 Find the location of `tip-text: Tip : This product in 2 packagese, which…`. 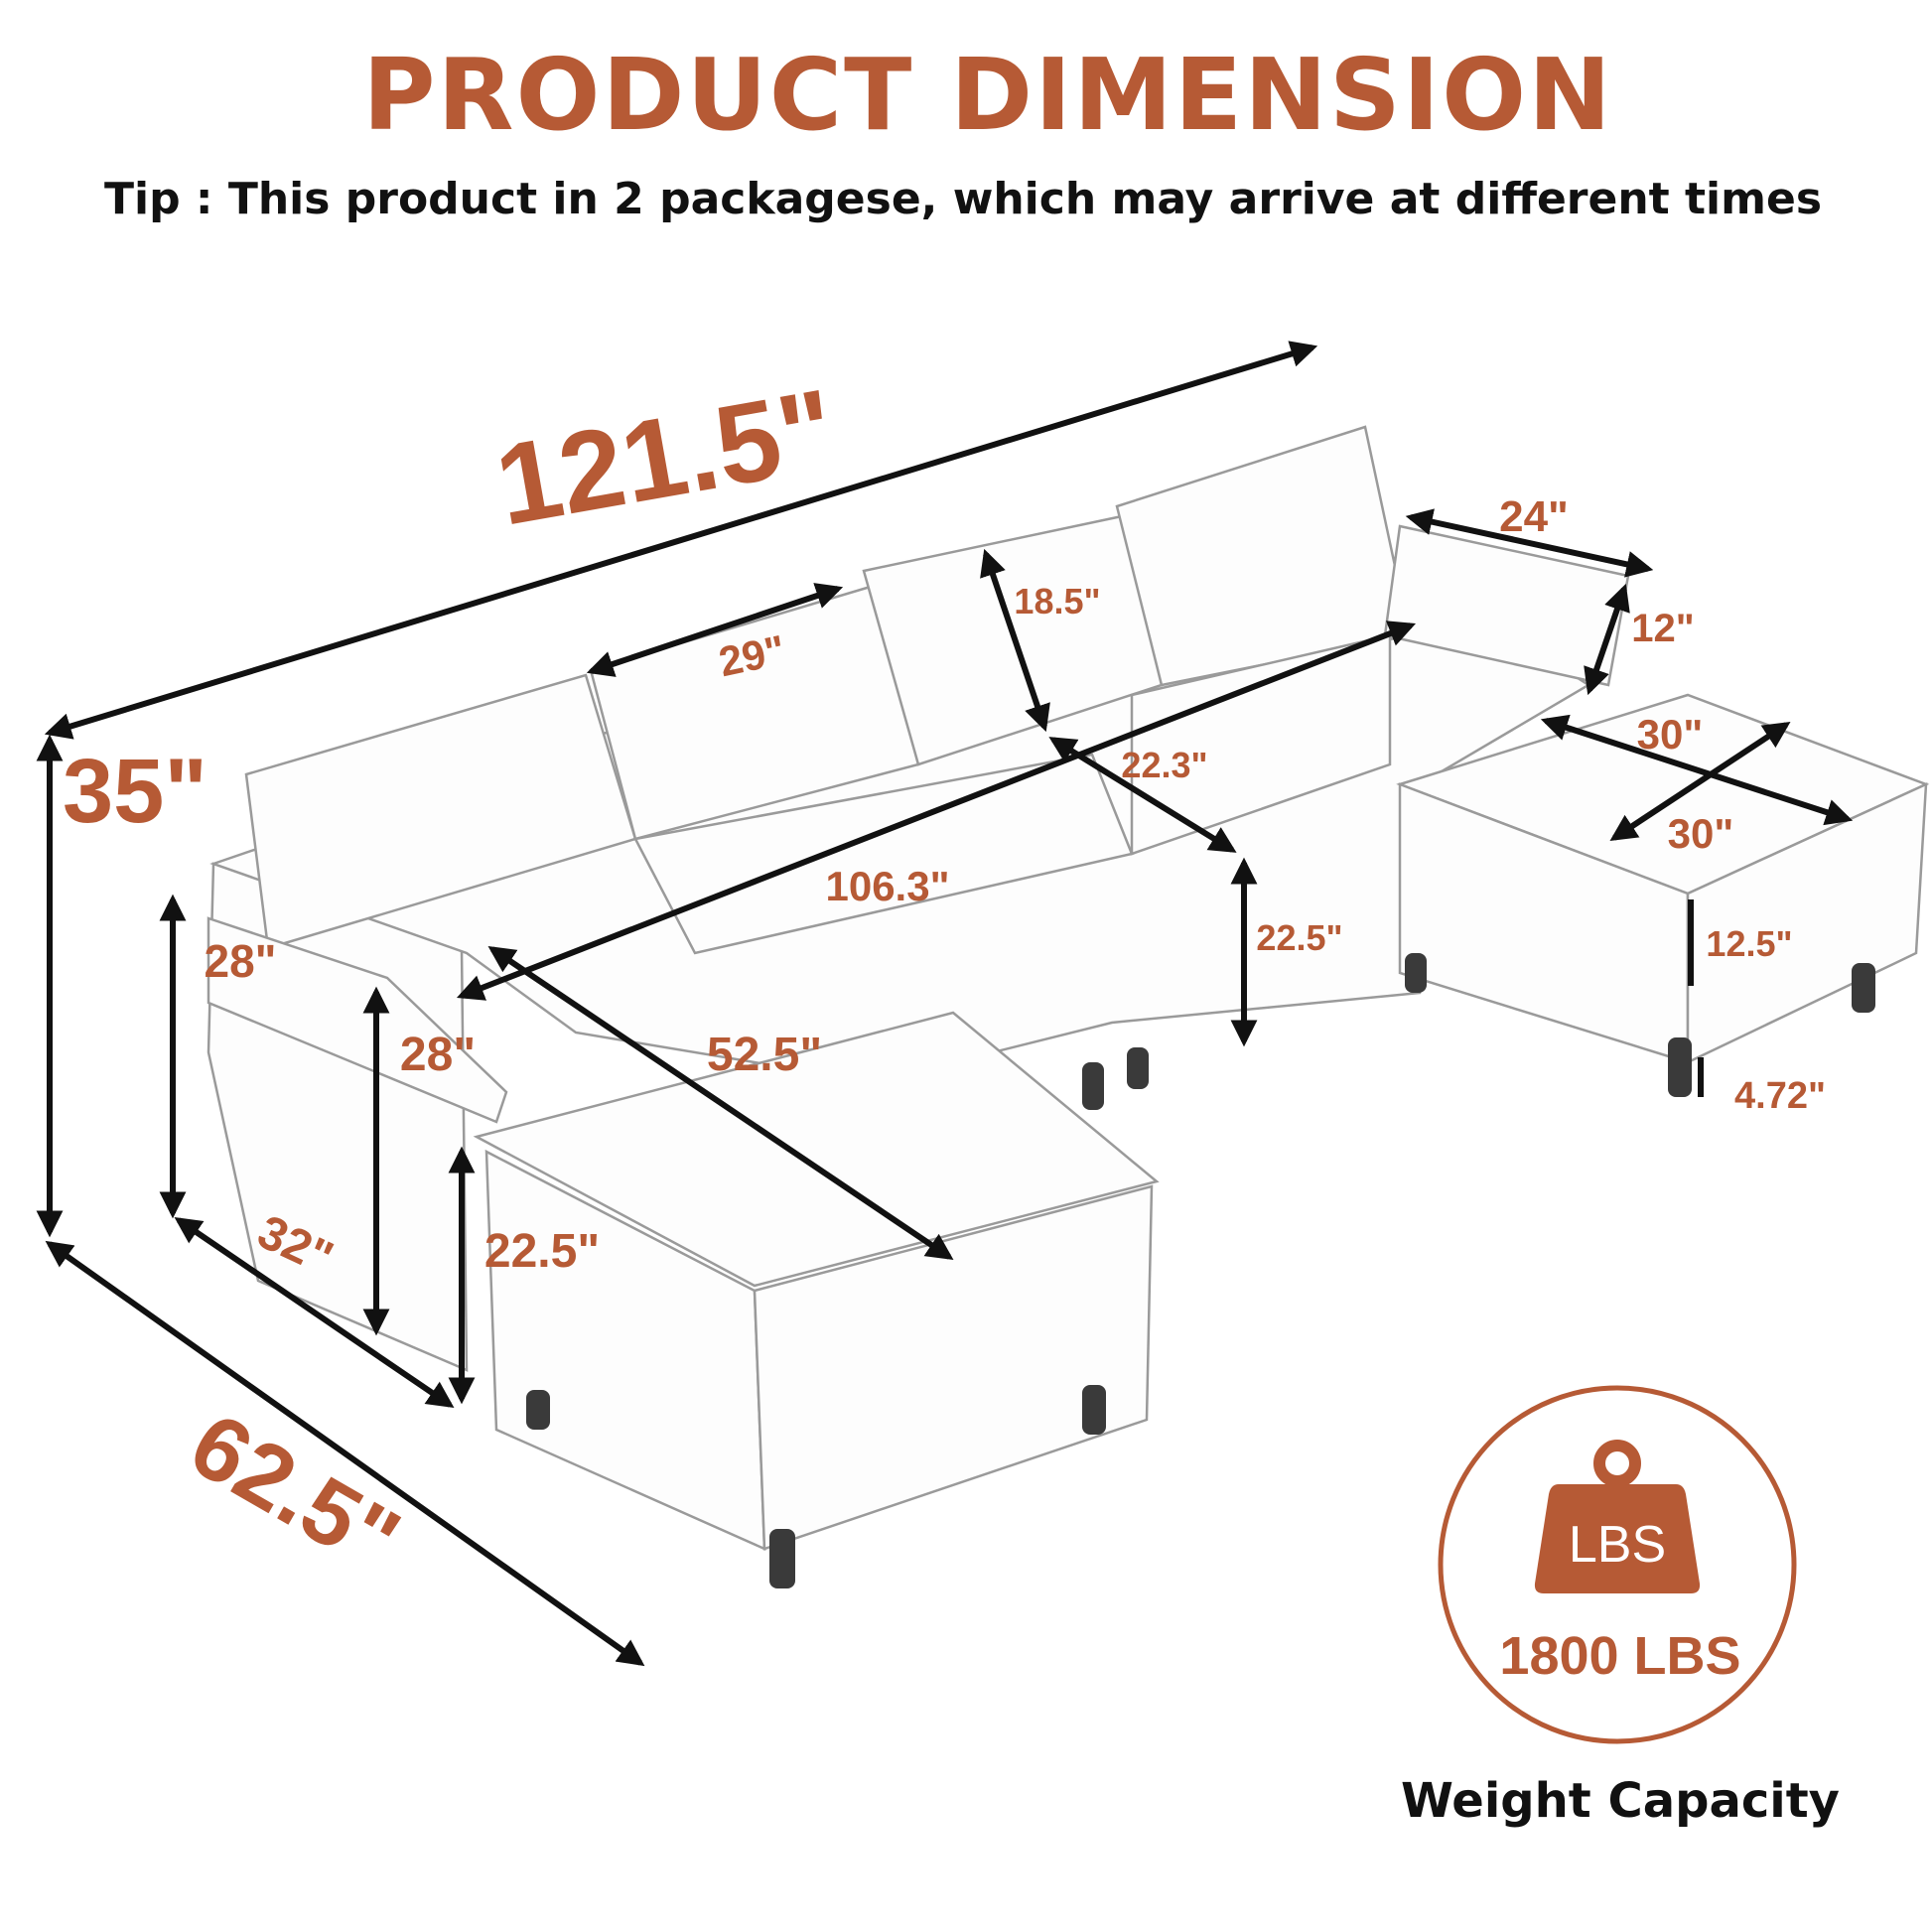

tip-text: Tip : This product in 2 packagese, which… is located at coordinates (963, 199).